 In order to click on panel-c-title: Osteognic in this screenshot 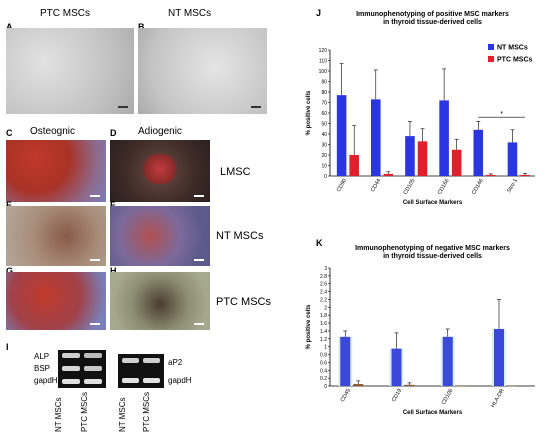, I will do `click(53, 131)`.